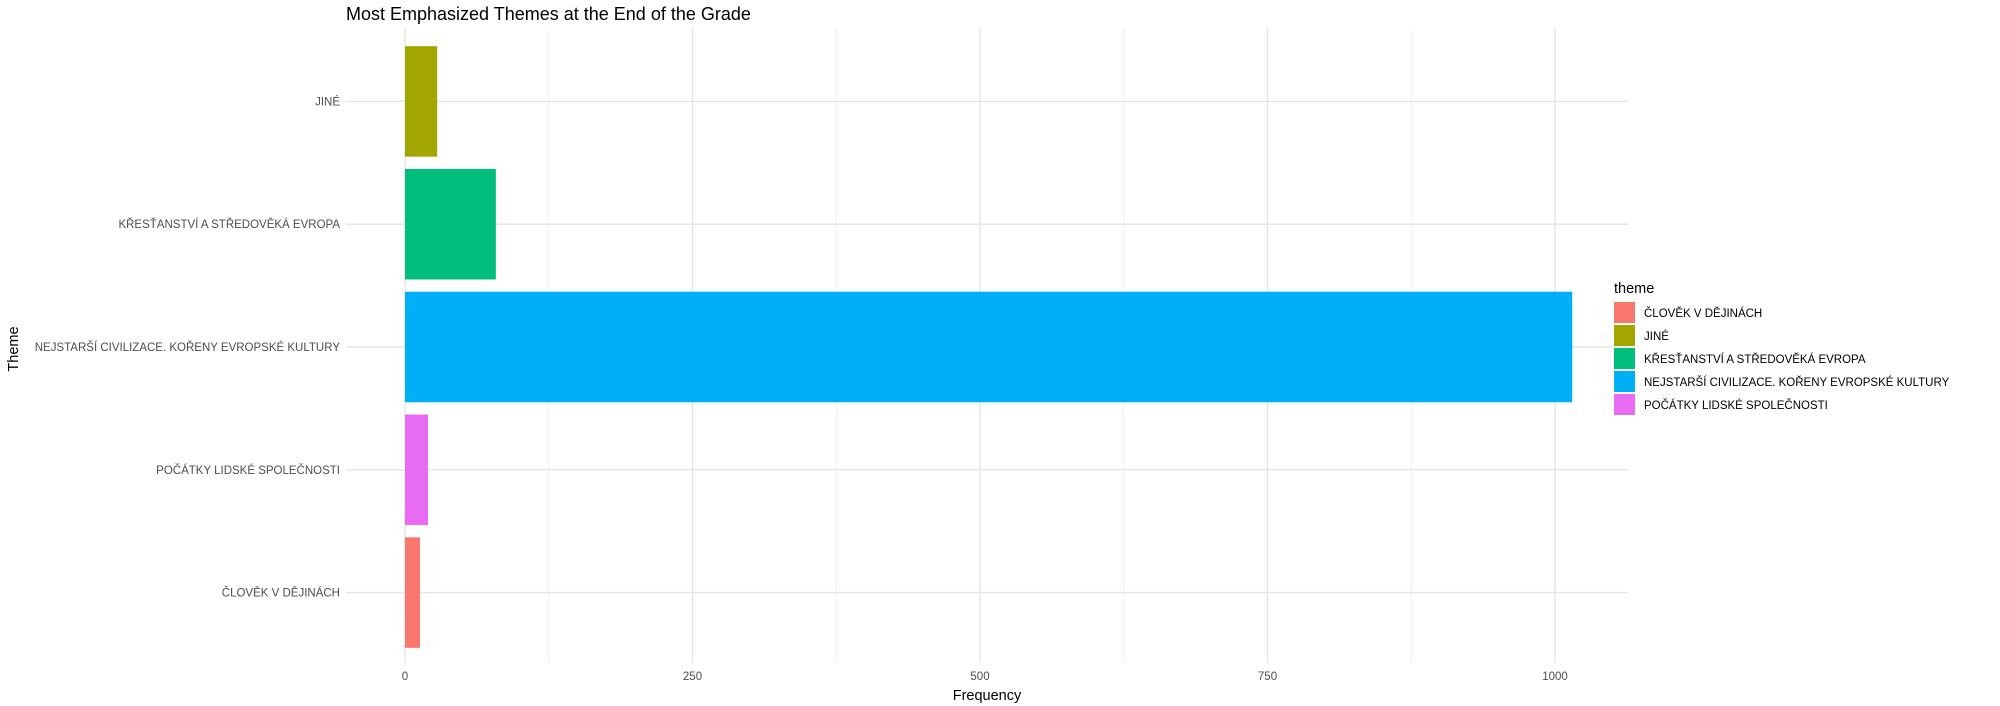 This screenshot has height=706, width=2000. I want to click on legend-title: theme, so click(1634, 289).